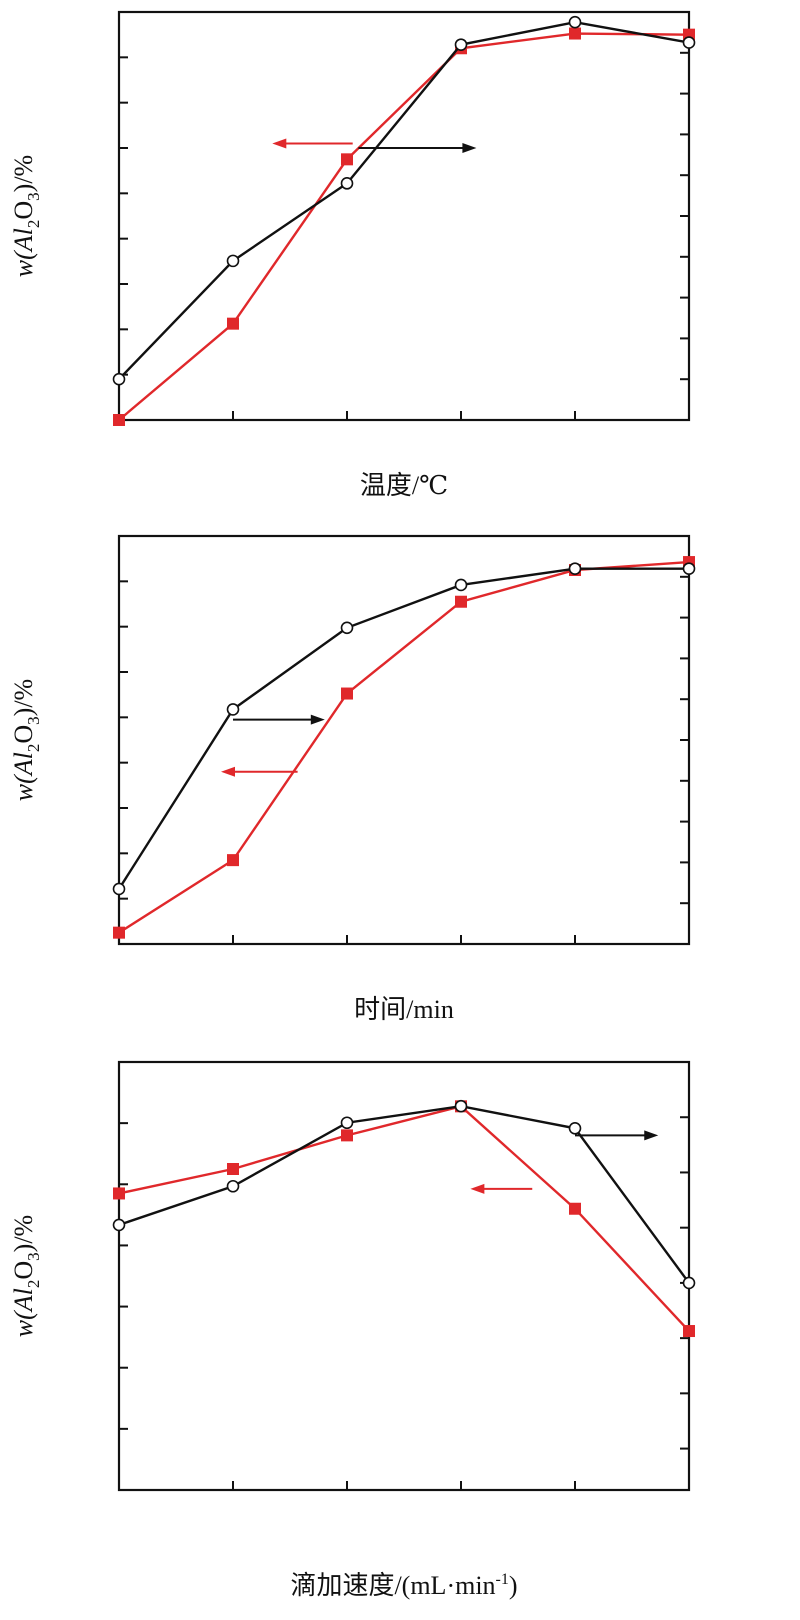 This screenshot has width=800, height=1620. What do you see at coordinates (502, 1579) in the screenshot?
I see `x-axis-label-sup: -1` at bounding box center [502, 1579].